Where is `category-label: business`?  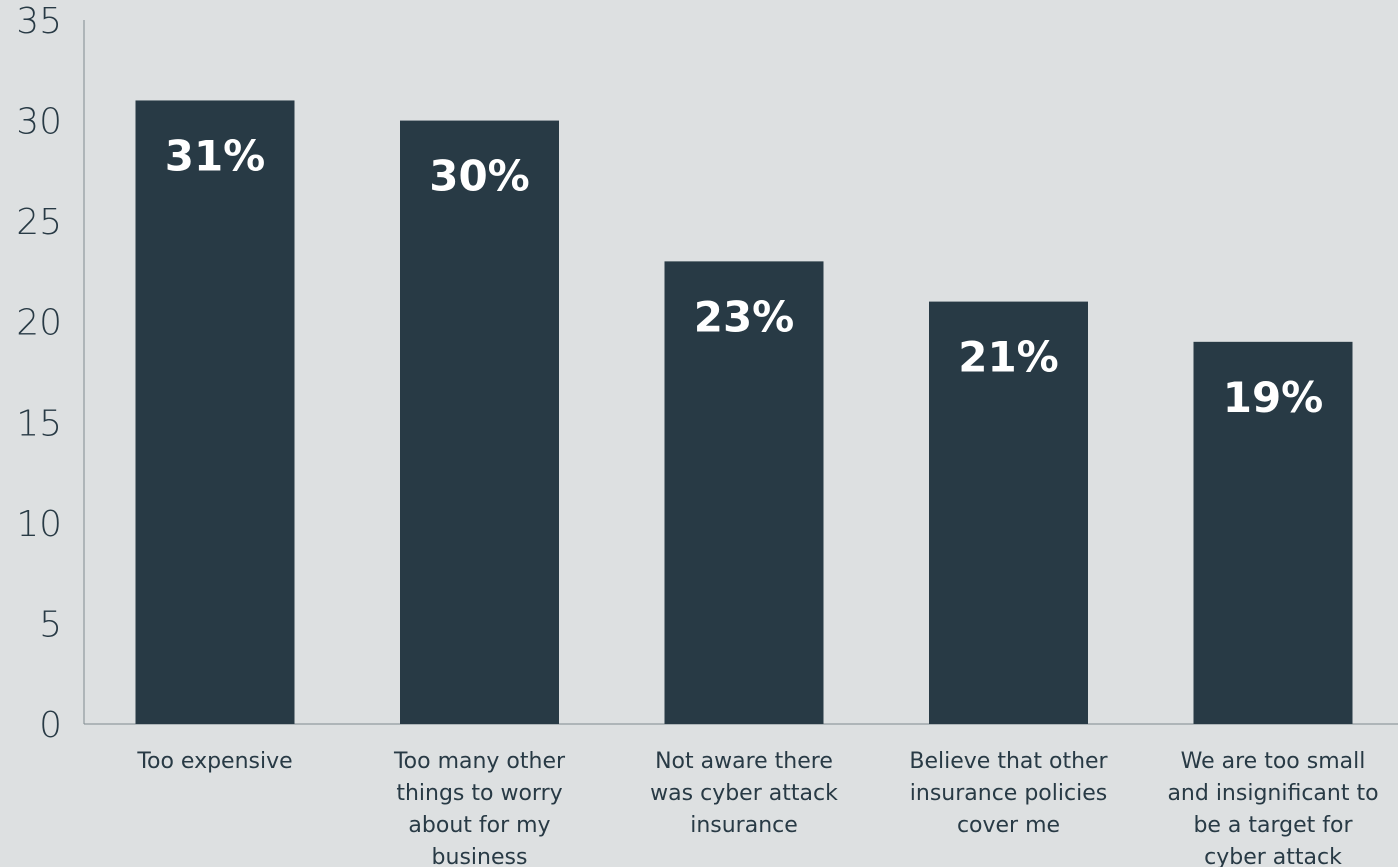
category-label: business is located at coordinates (480, 856).